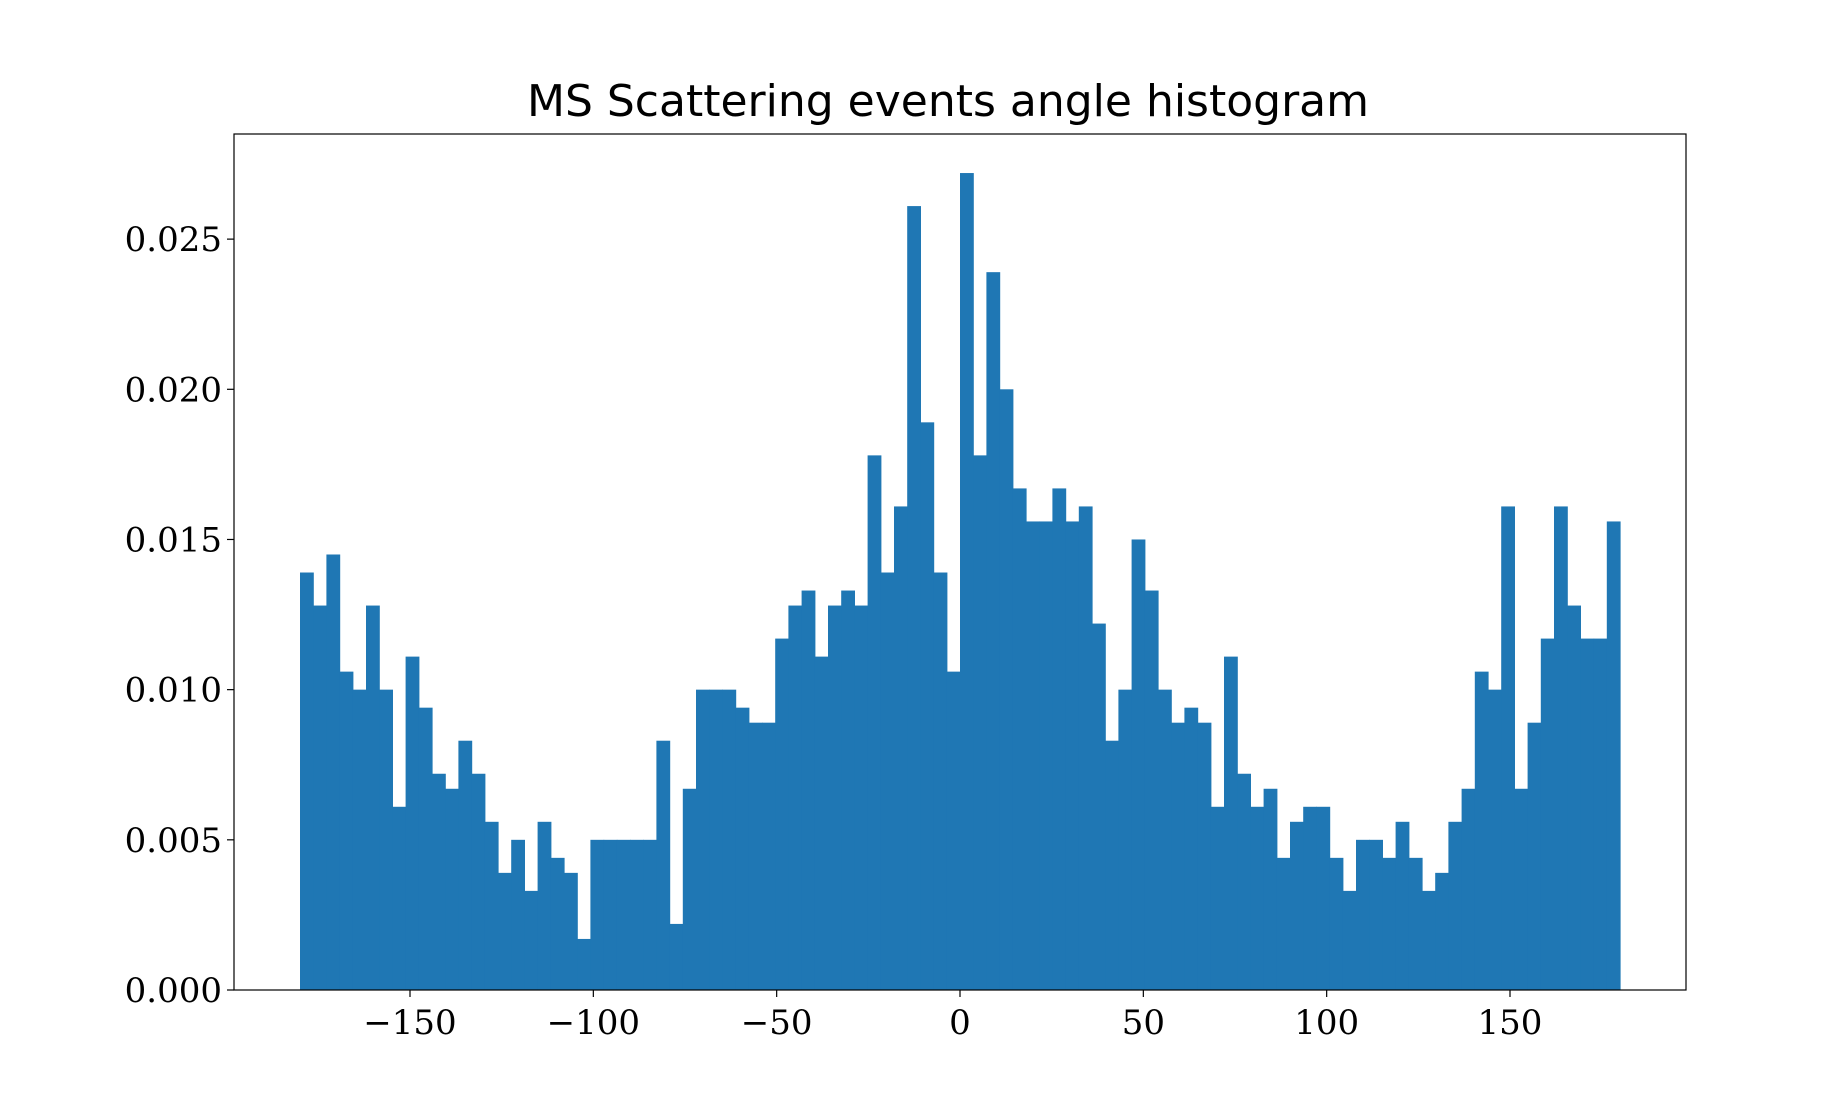  Describe the element at coordinates (173, 991) in the screenshot. I see `y-tick-label: 0.000` at that location.